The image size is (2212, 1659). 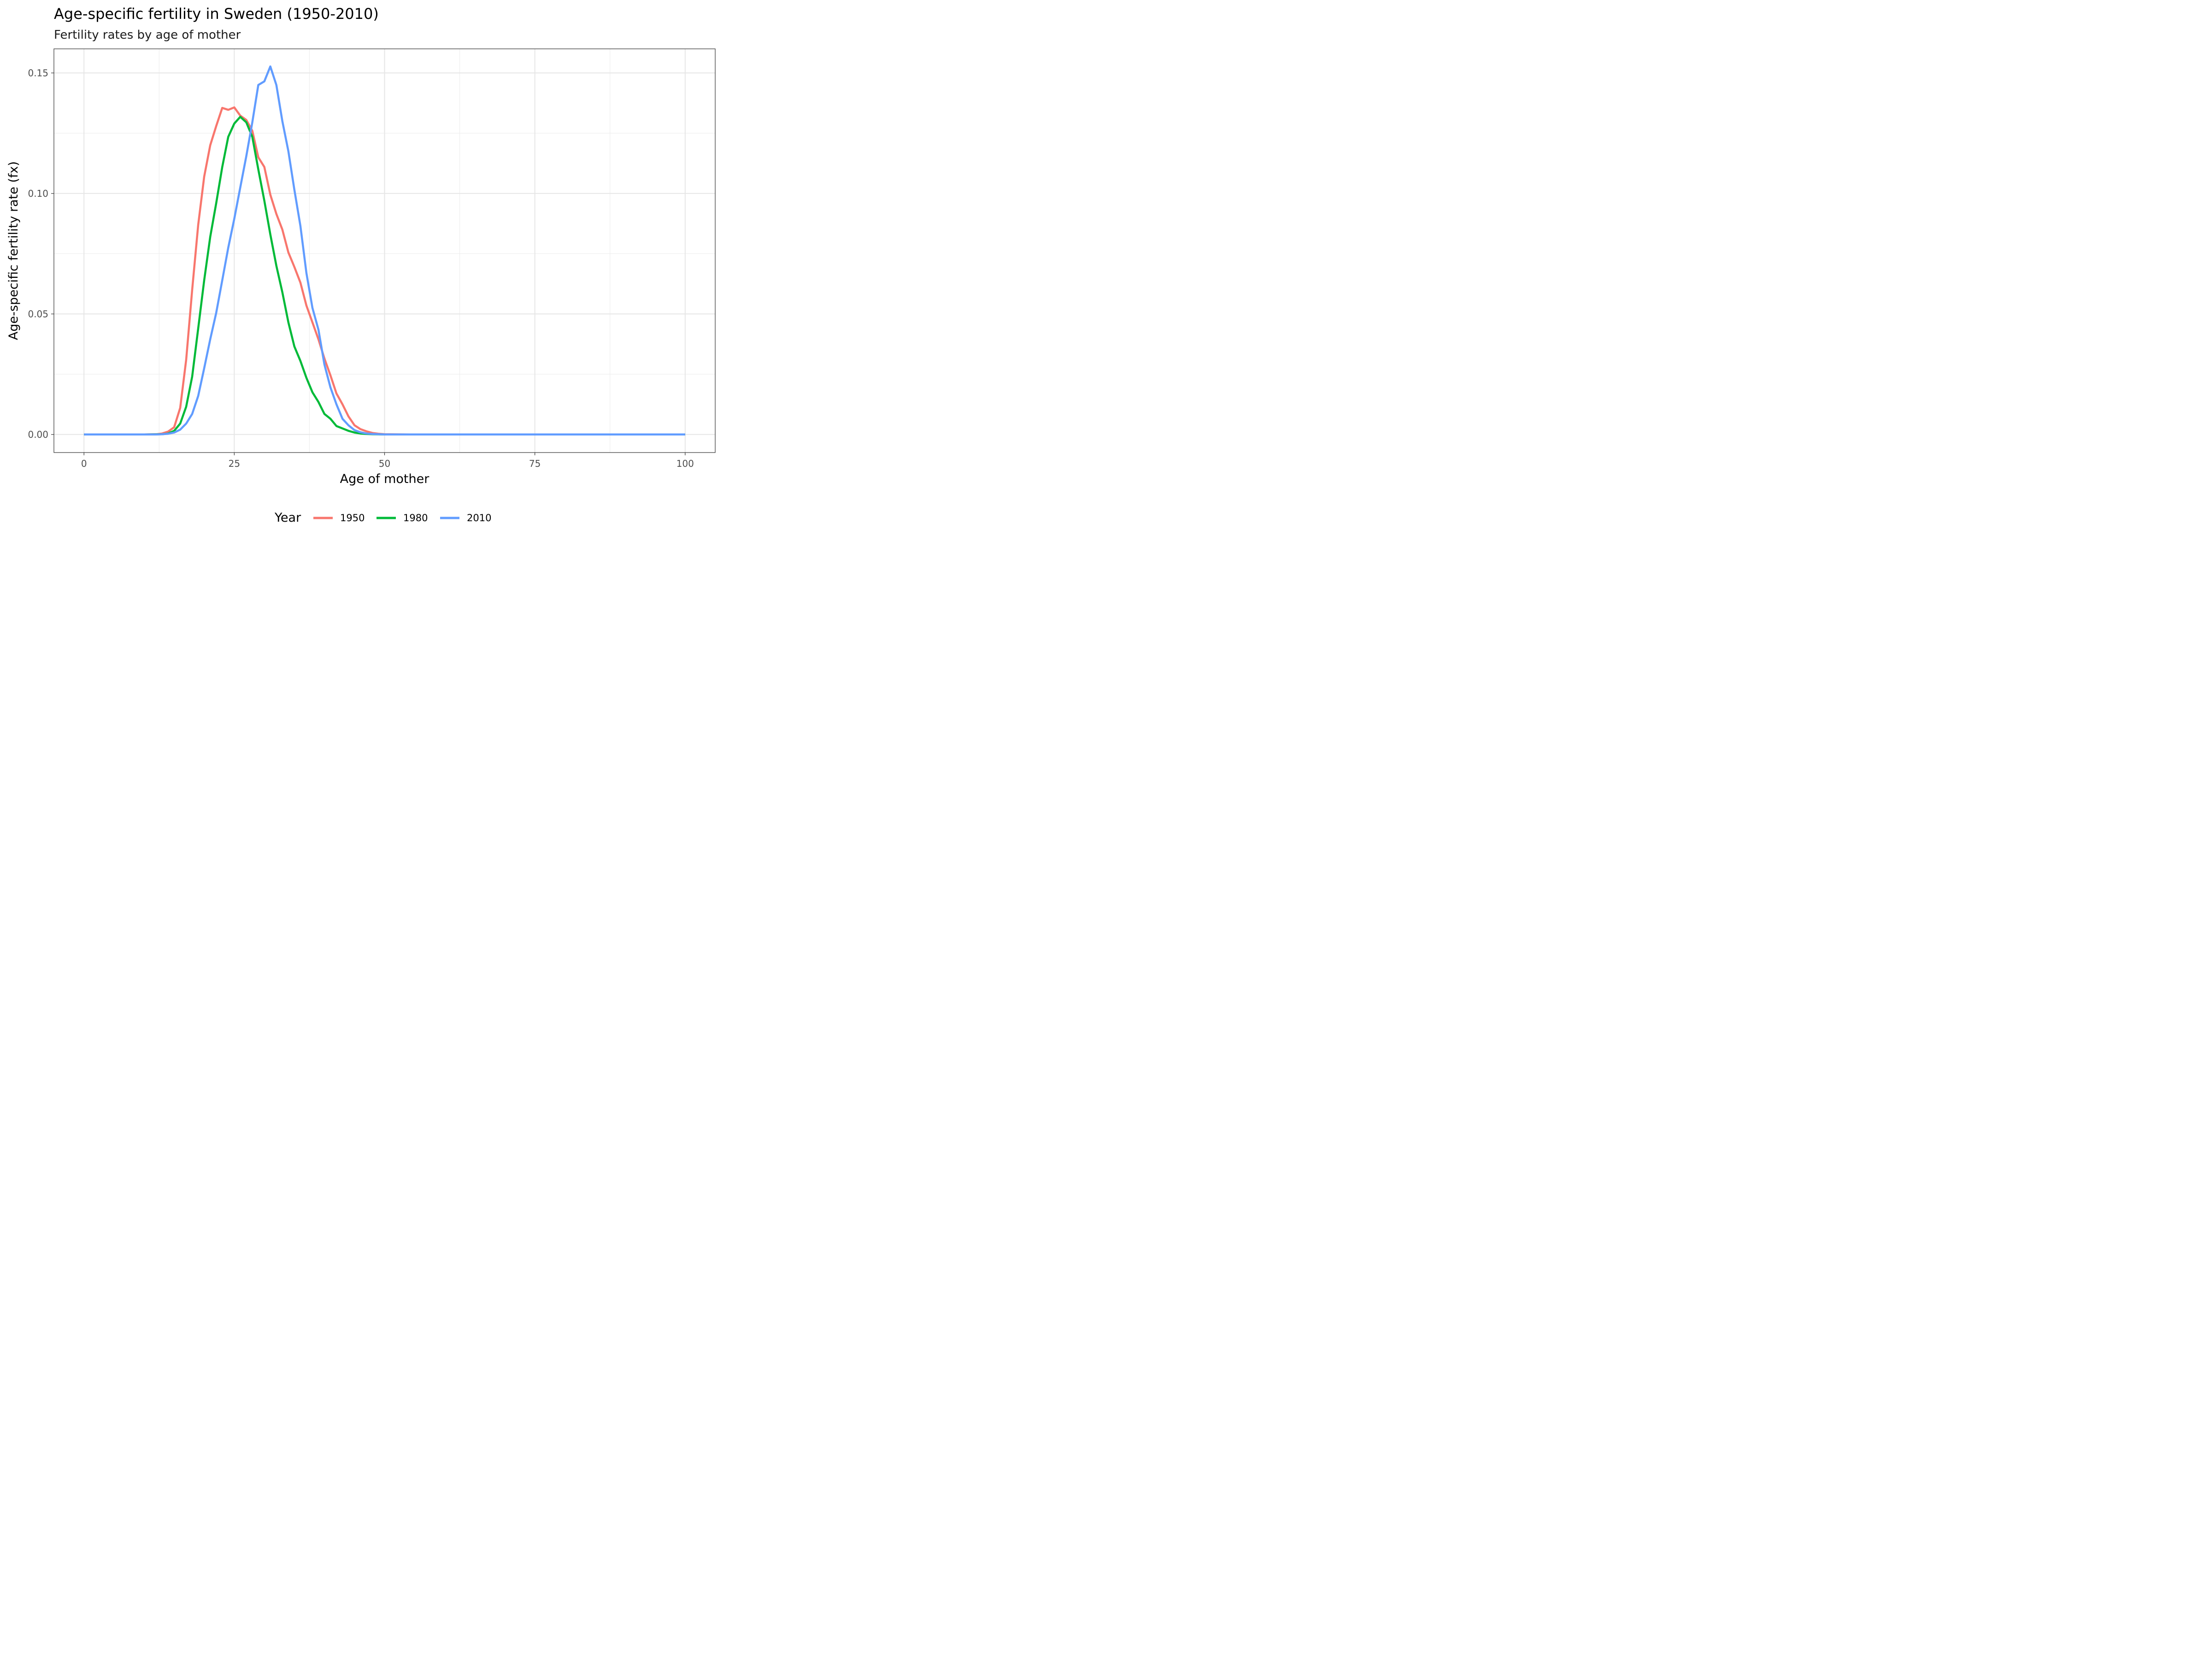 I want to click on y-tick-label: 0.00, so click(x=38, y=434).